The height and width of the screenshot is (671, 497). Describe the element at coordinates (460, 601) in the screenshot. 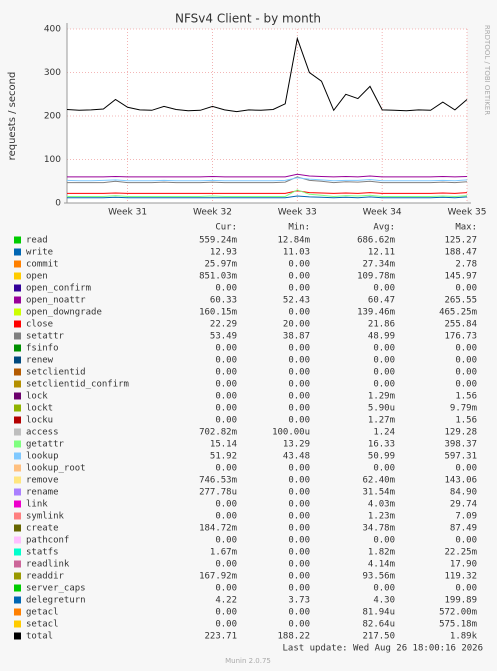

I see `legend-stat: 199.89` at that location.